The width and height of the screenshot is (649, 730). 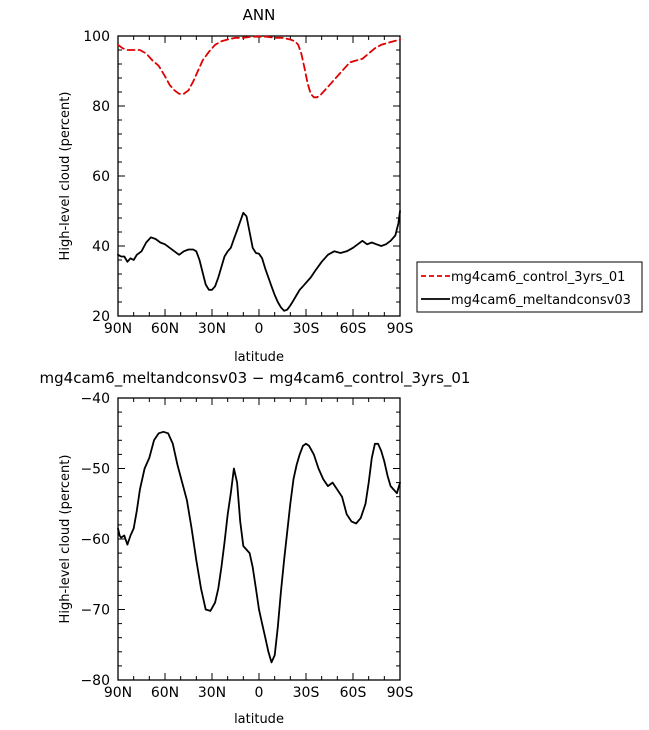 What do you see at coordinates (538, 277) in the screenshot?
I see `legend-entry-1: mg4cam6_control_3yrs_01` at bounding box center [538, 277].